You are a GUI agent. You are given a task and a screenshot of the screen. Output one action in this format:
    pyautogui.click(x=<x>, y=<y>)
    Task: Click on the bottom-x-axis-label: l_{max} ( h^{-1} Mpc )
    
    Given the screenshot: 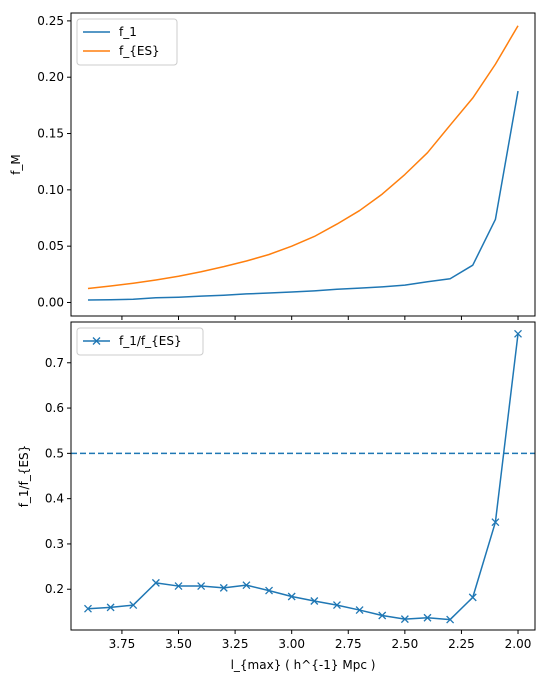 What is the action you would take?
    pyautogui.click(x=303, y=665)
    